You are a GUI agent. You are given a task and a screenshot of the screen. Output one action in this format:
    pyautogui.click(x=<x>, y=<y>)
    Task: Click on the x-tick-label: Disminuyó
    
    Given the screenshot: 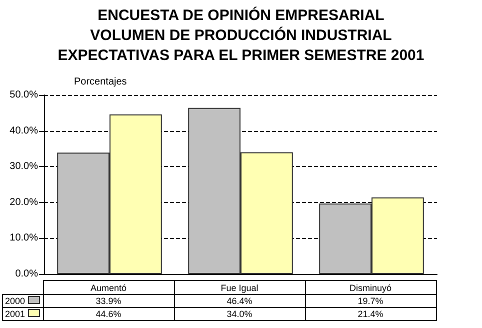 What is the action you would take?
    pyautogui.click(x=370, y=287)
    